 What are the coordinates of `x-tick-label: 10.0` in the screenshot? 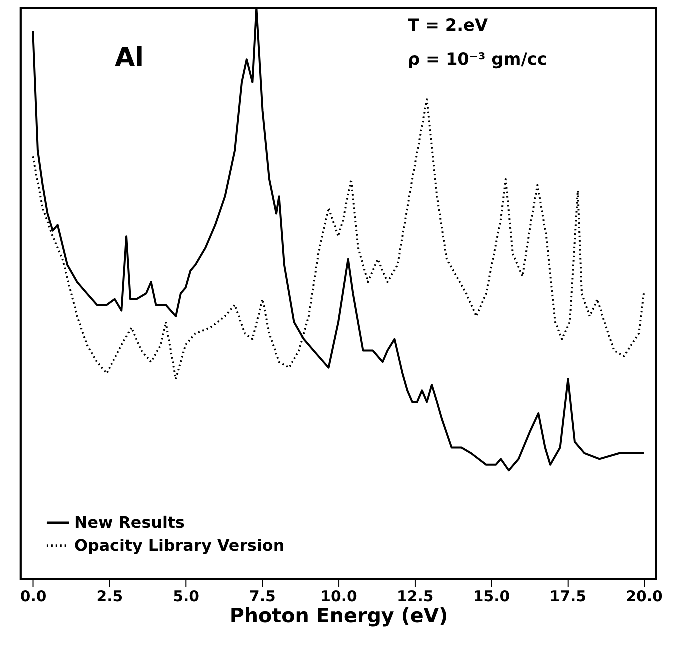 It's located at (339, 596).